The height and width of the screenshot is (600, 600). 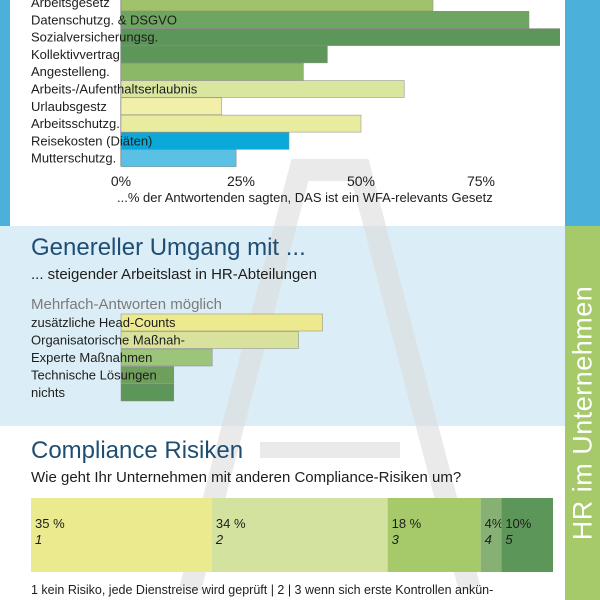 I want to click on laws-category-label-4: Angestelleng., so click(x=70, y=71).